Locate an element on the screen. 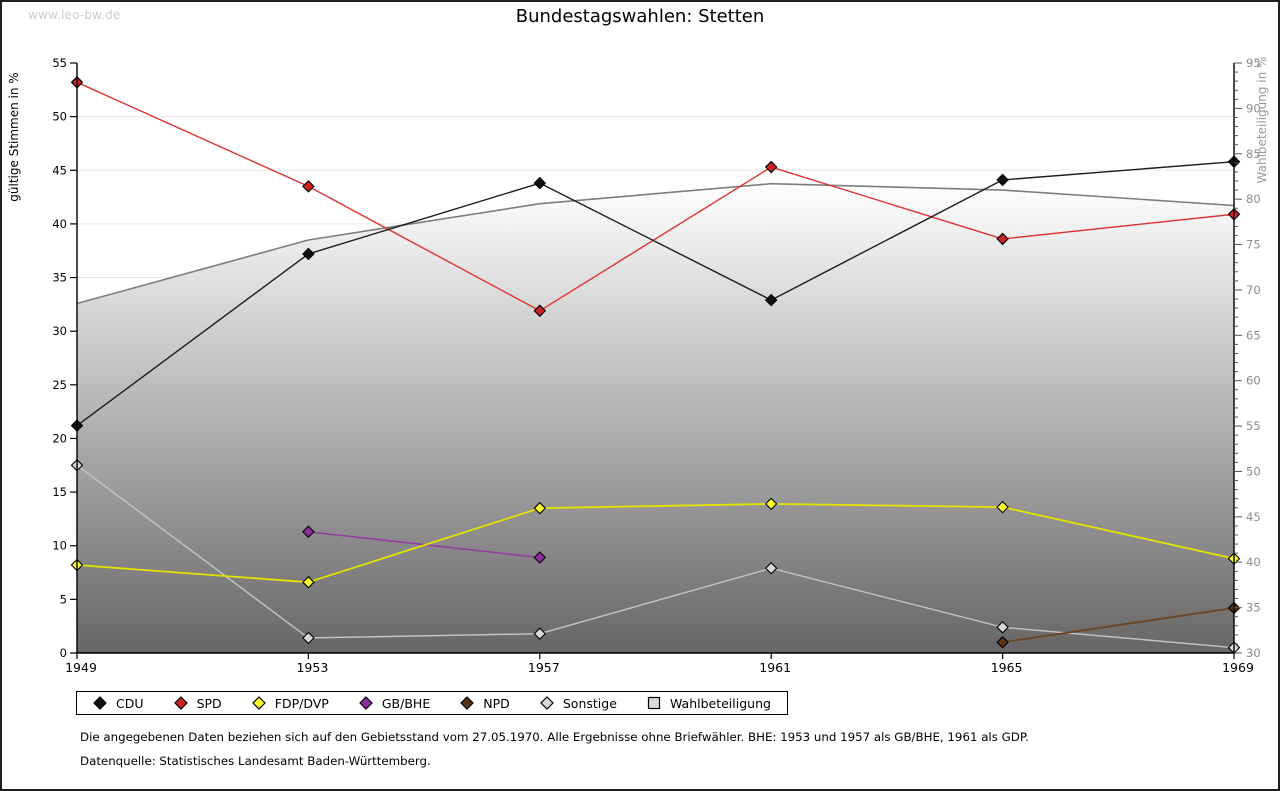 The height and width of the screenshot is (791, 1280). legend-item-cdu: CDU is located at coordinates (118, 703).